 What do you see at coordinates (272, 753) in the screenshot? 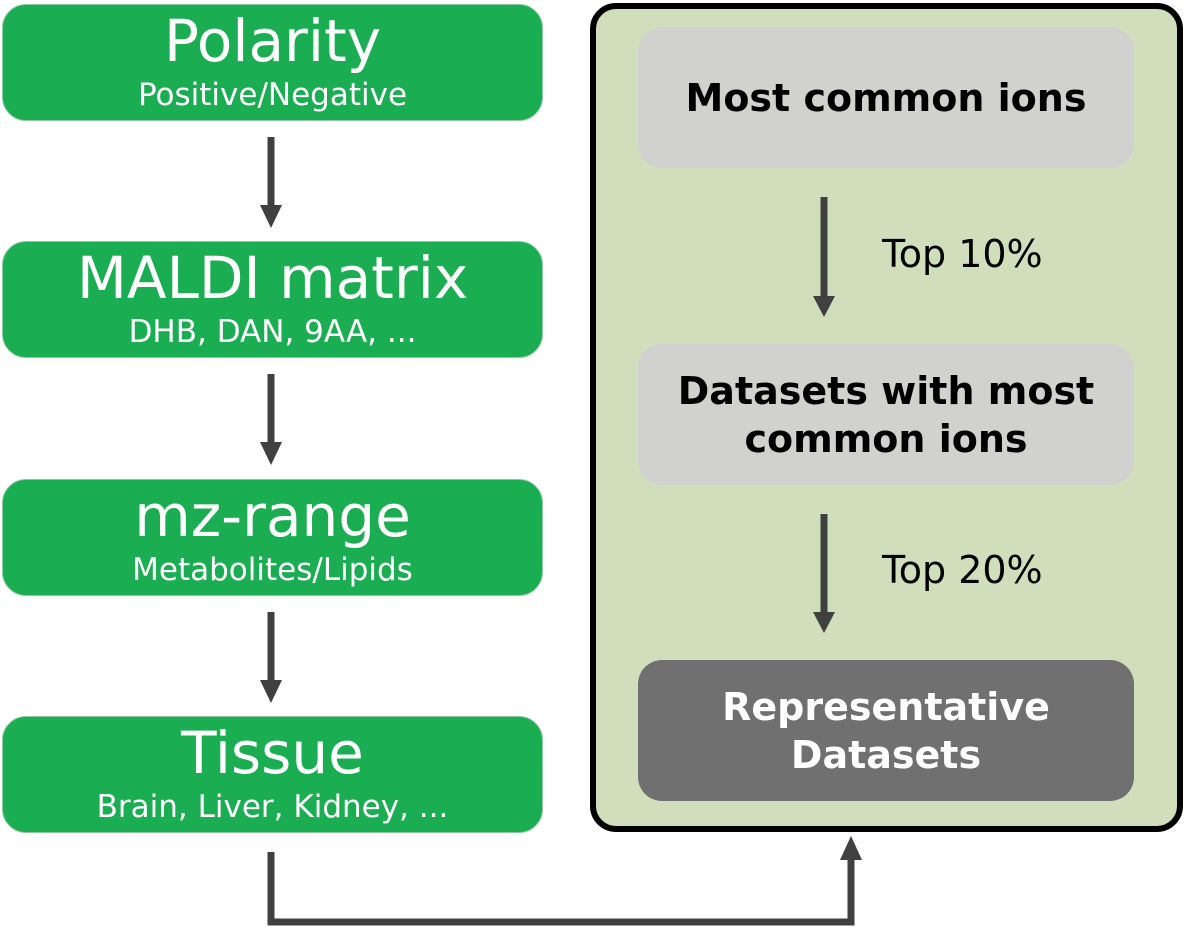
I see `step-title: Tissue` at bounding box center [272, 753].